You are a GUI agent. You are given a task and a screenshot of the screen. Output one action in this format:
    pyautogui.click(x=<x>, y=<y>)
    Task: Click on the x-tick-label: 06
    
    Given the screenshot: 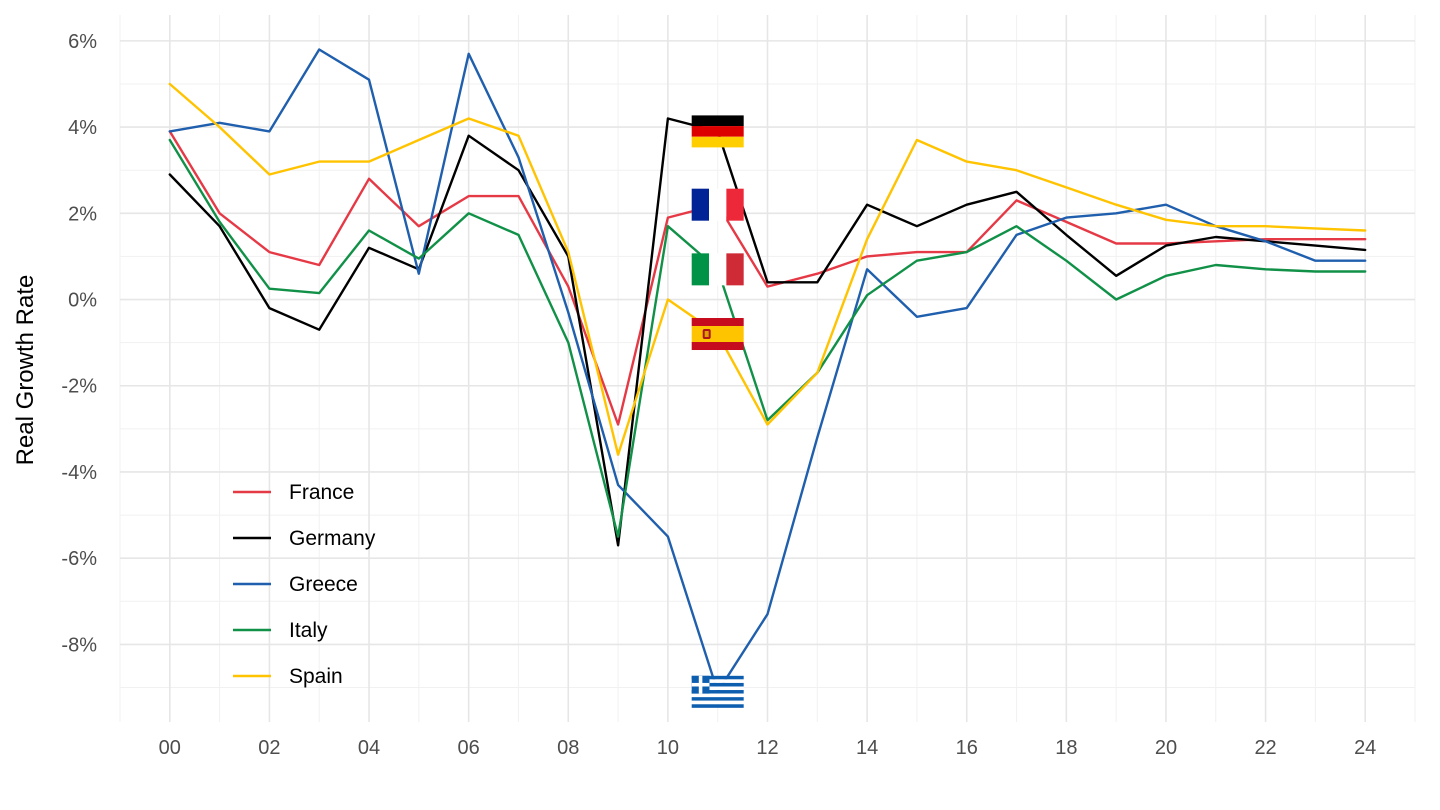 What is the action you would take?
    pyautogui.click(x=469, y=748)
    